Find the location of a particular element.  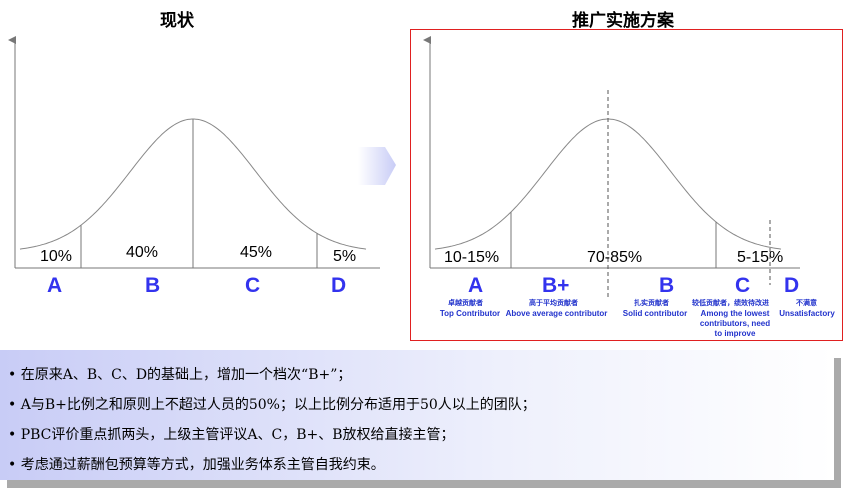

percent-d: 5% is located at coordinates (345, 256).